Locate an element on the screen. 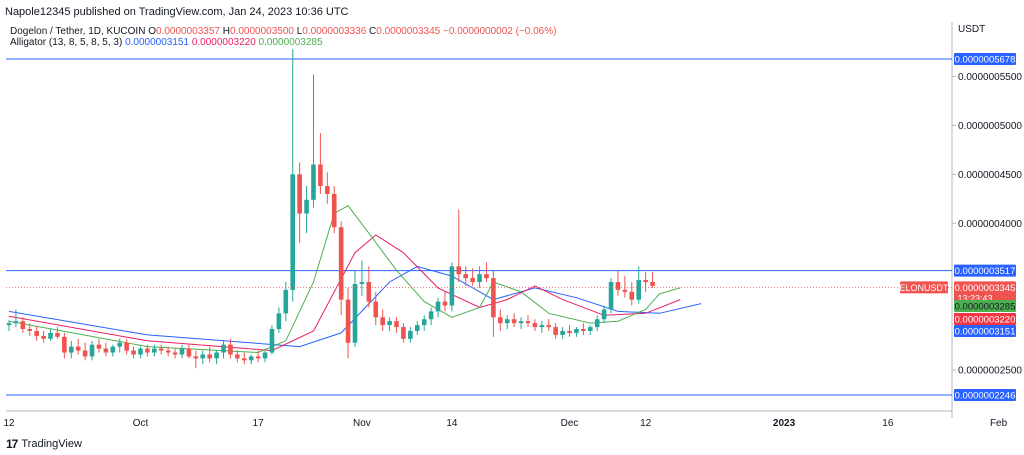  open-label: O is located at coordinates (152, 31).